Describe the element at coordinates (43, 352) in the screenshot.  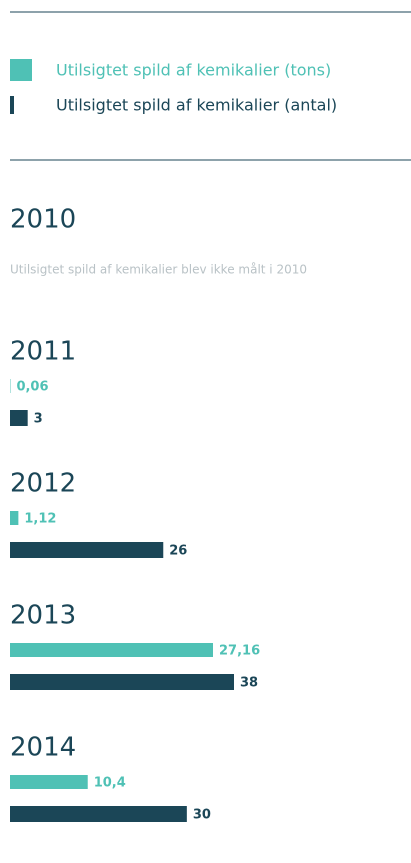
I see `year-label: 2011` at that location.